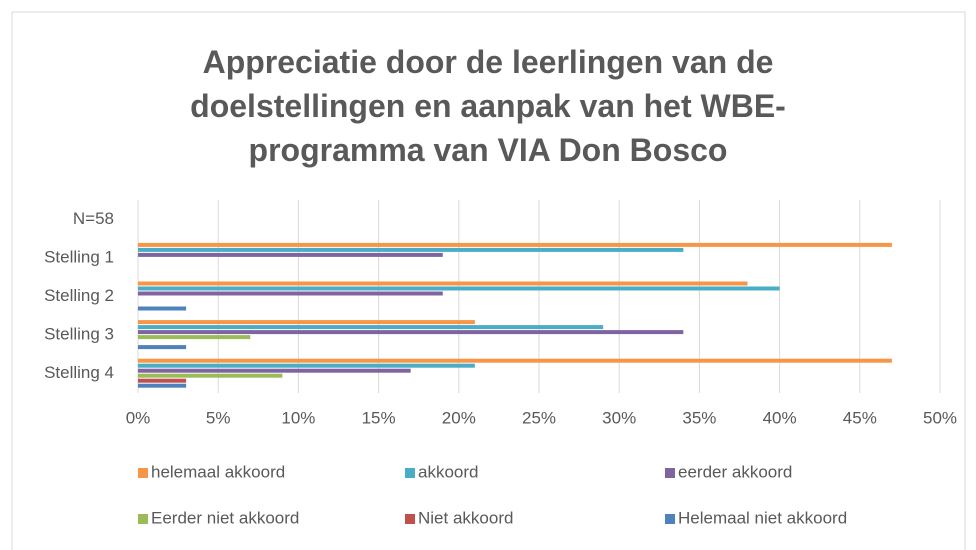 The height and width of the screenshot is (550, 976). Describe the element at coordinates (860, 417) in the screenshot. I see `x-tick-label: 45%` at that location.